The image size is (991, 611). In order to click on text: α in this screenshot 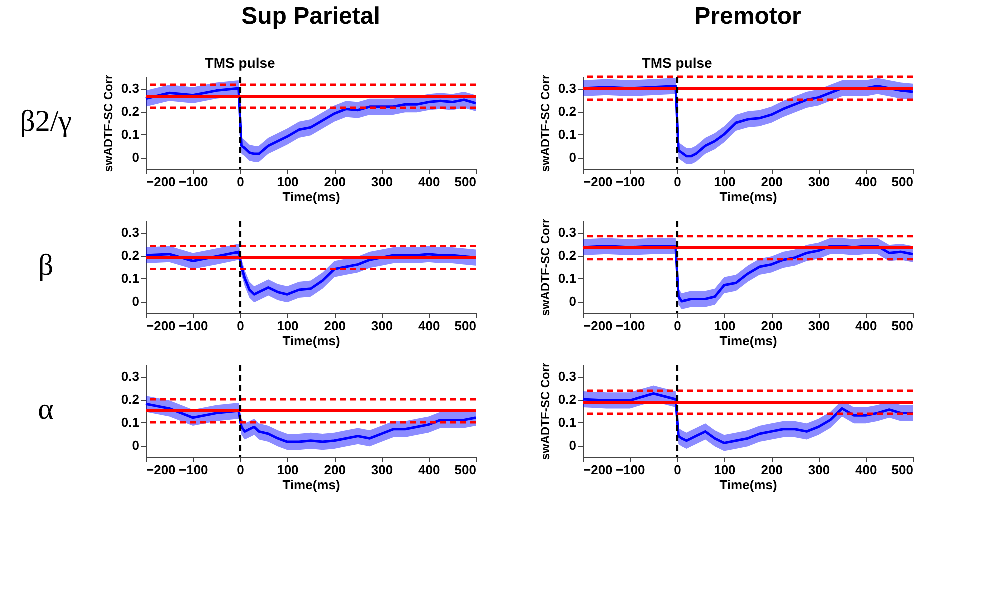, I will do `click(46, 409)`.